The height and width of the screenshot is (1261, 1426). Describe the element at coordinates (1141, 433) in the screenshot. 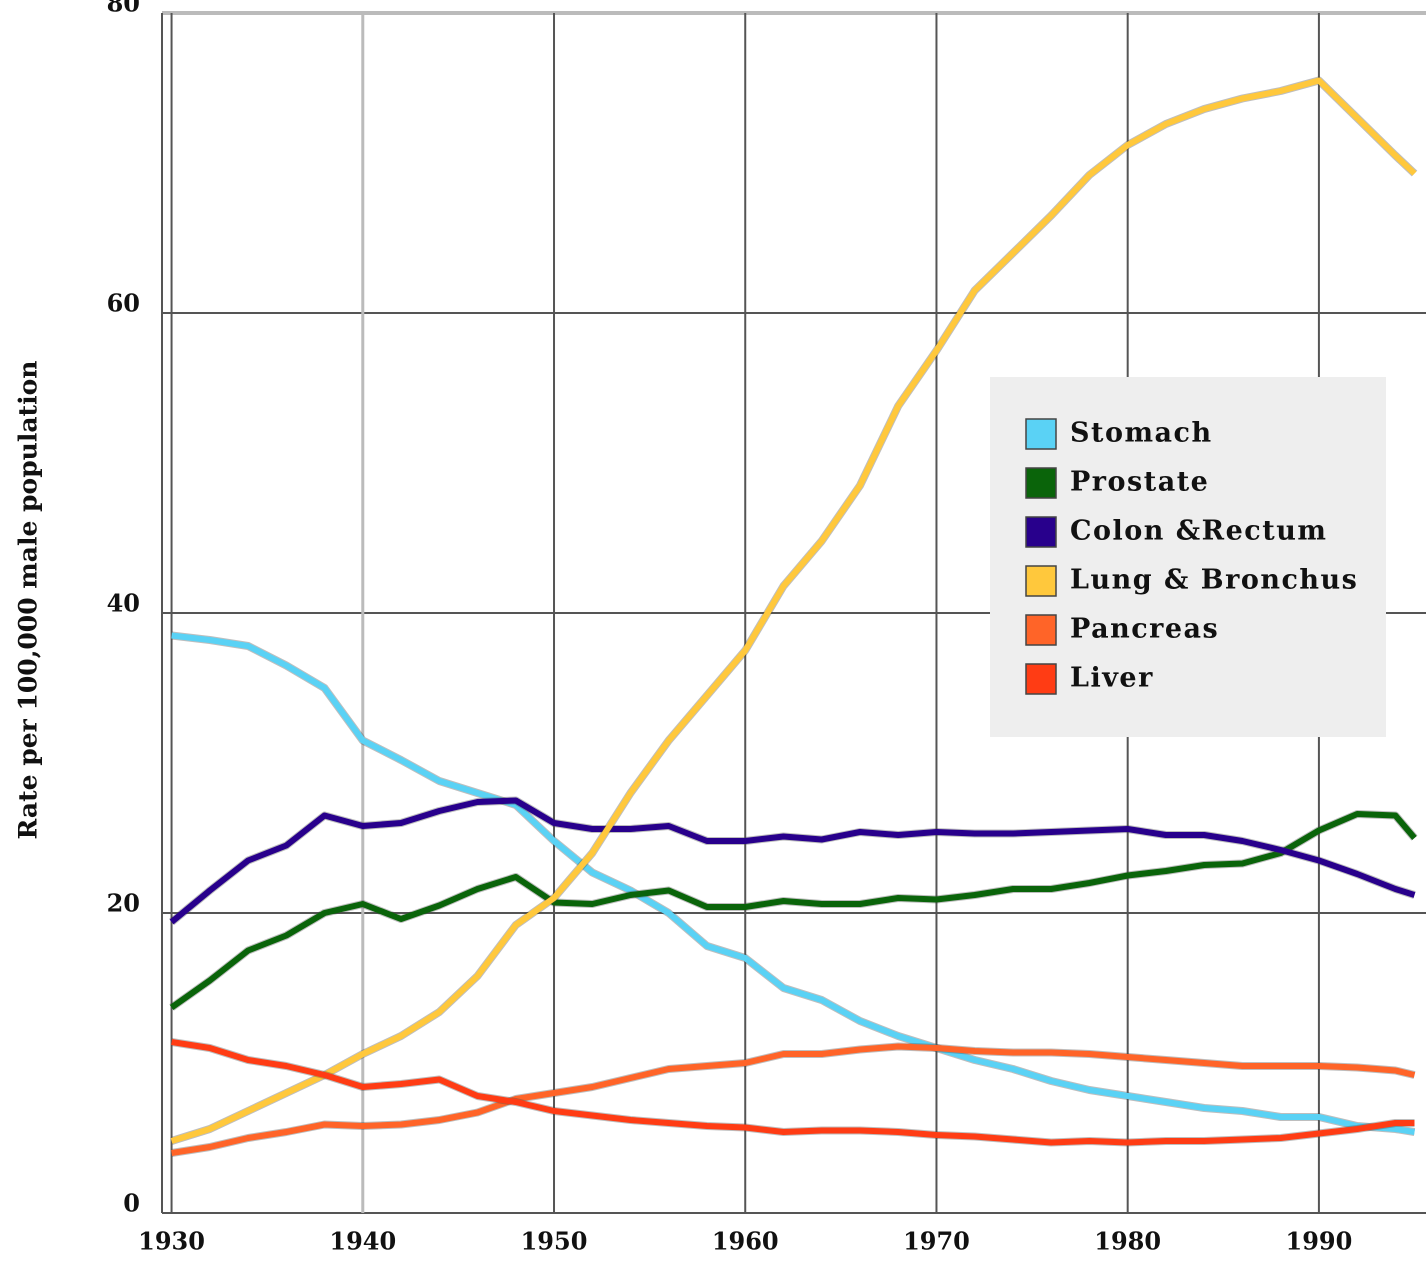

I see `legend-label: Stomach` at that location.